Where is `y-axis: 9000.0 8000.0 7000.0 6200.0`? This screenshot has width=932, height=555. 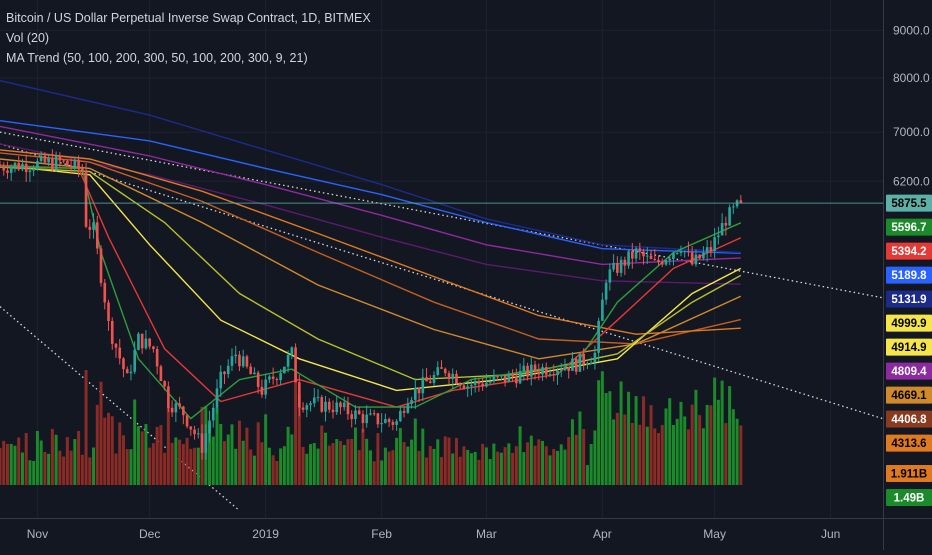
y-axis: 9000.0 8000.0 7000.0 6200.0 is located at coordinates (911, 105).